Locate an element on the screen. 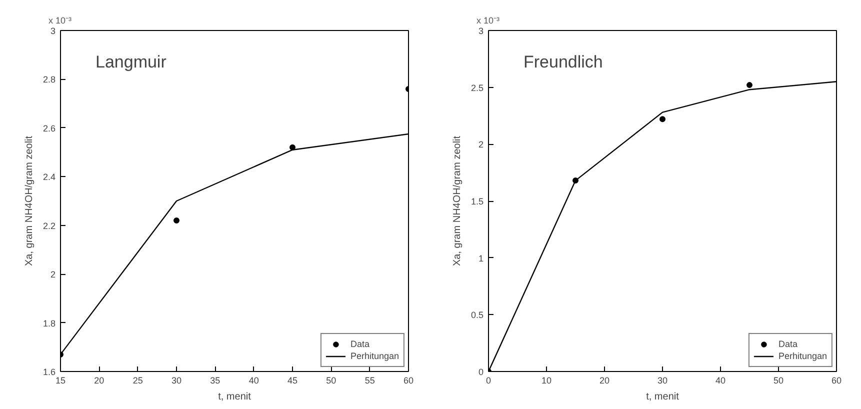  annotation: Langmuir is located at coordinates (131, 62).